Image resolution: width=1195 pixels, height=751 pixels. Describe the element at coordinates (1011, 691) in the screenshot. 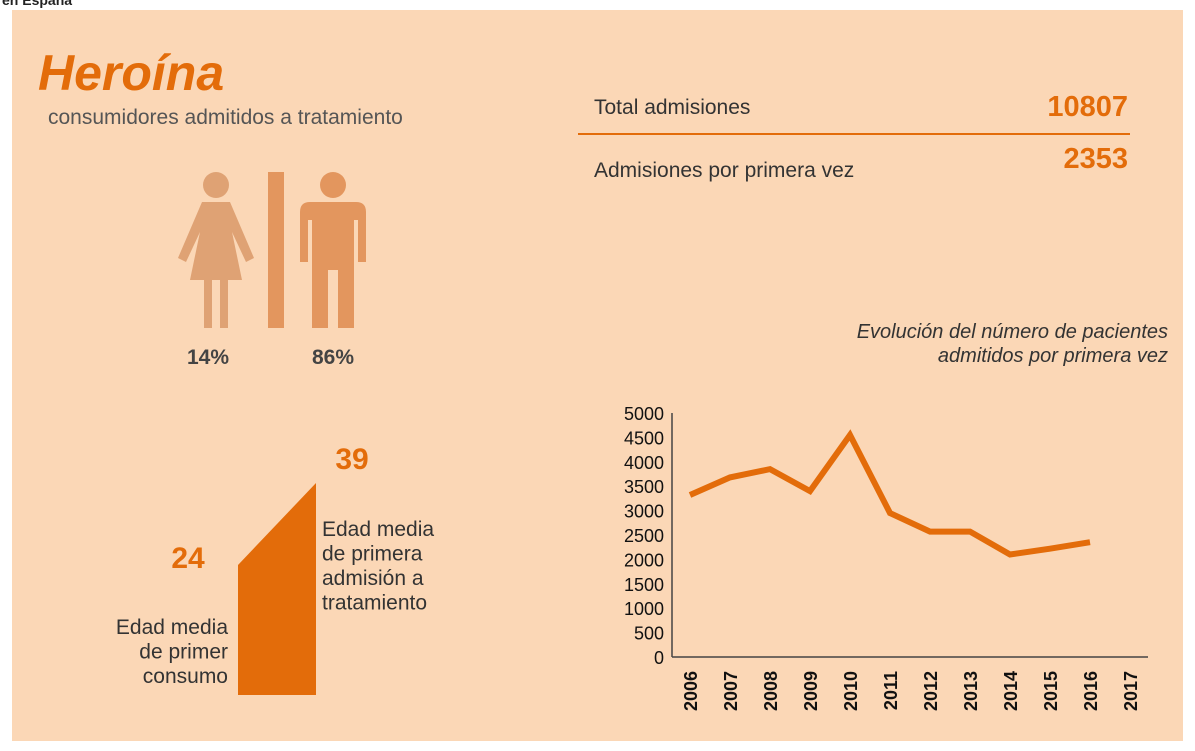

I see `x-tick-label: 2014` at that location.